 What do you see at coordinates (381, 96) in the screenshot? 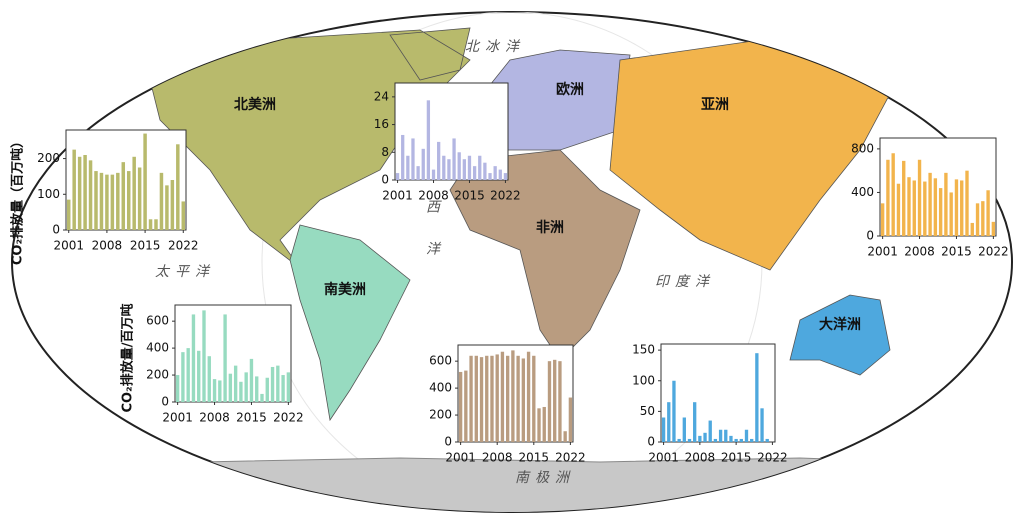
I see `y-tick-label: 24` at bounding box center [381, 96].